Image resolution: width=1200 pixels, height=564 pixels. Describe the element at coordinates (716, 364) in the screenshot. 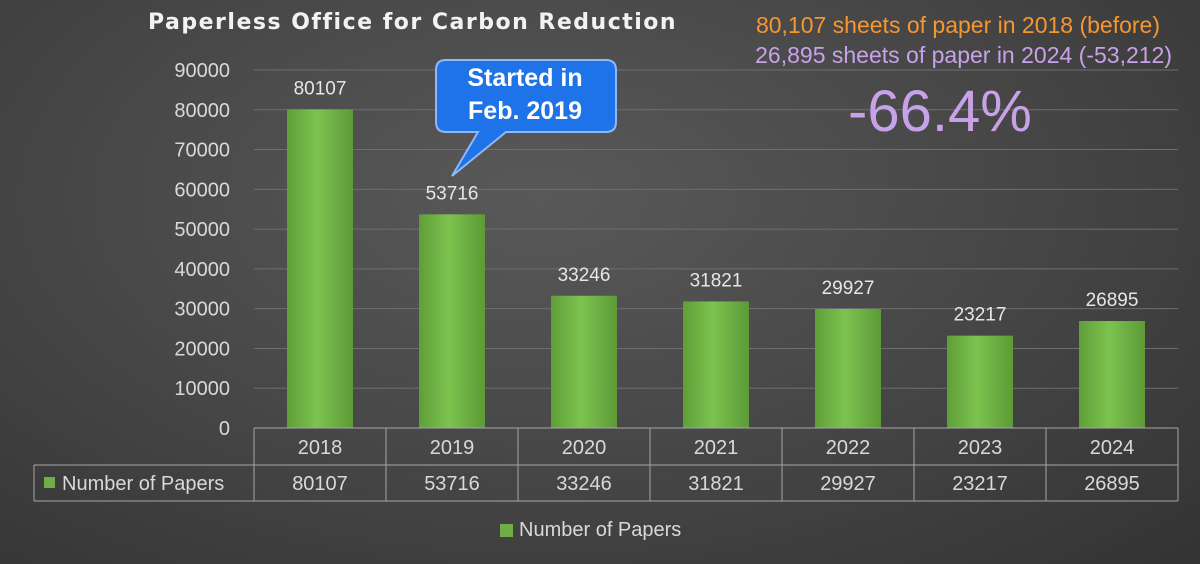

I see `bar-2021` at that location.